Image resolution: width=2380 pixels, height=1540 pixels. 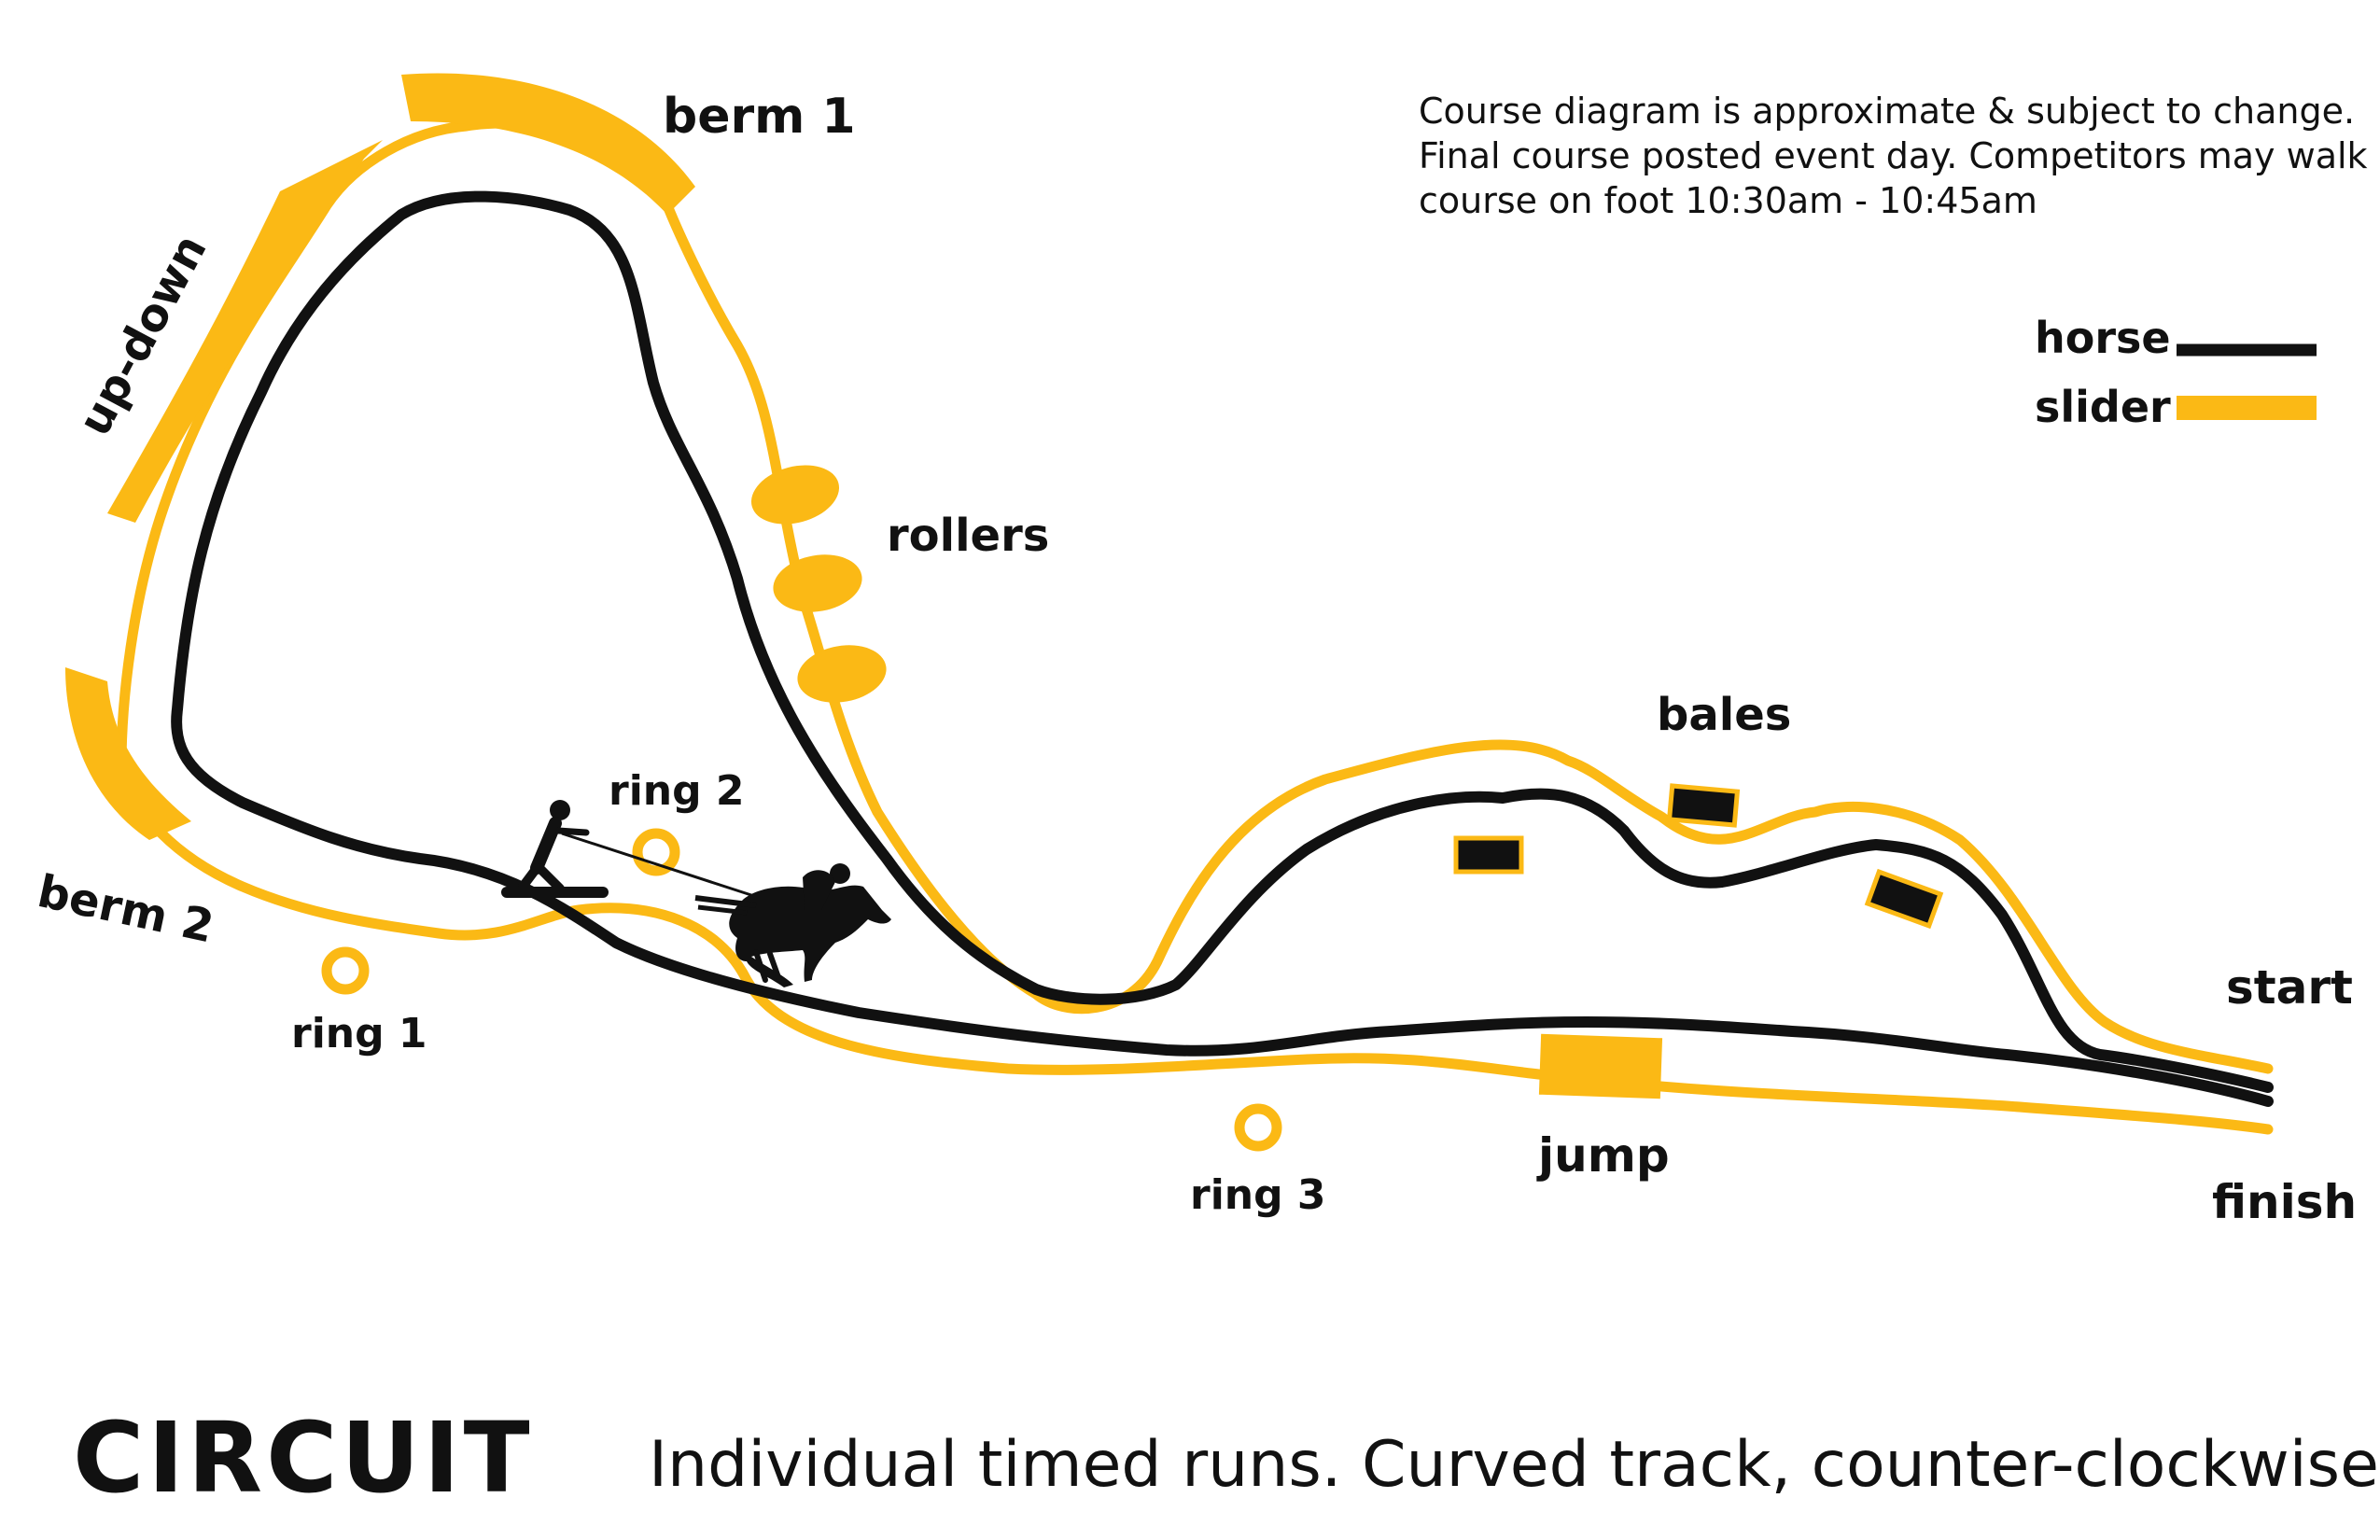 I want to click on ring-2-marker, so click(x=656, y=852).